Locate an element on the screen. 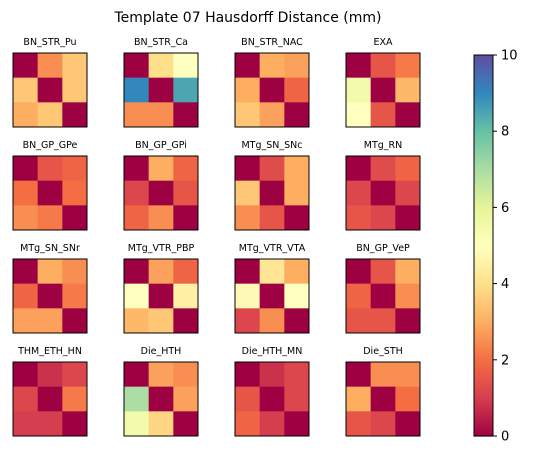  panel-label: EXA is located at coordinates (383, 42).